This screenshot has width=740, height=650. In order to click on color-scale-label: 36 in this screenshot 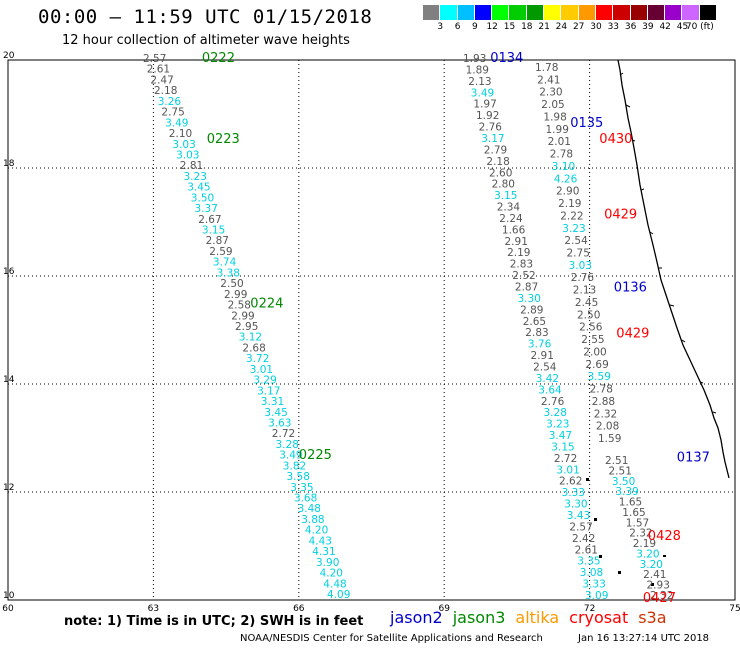, I will do `click(630, 27)`.